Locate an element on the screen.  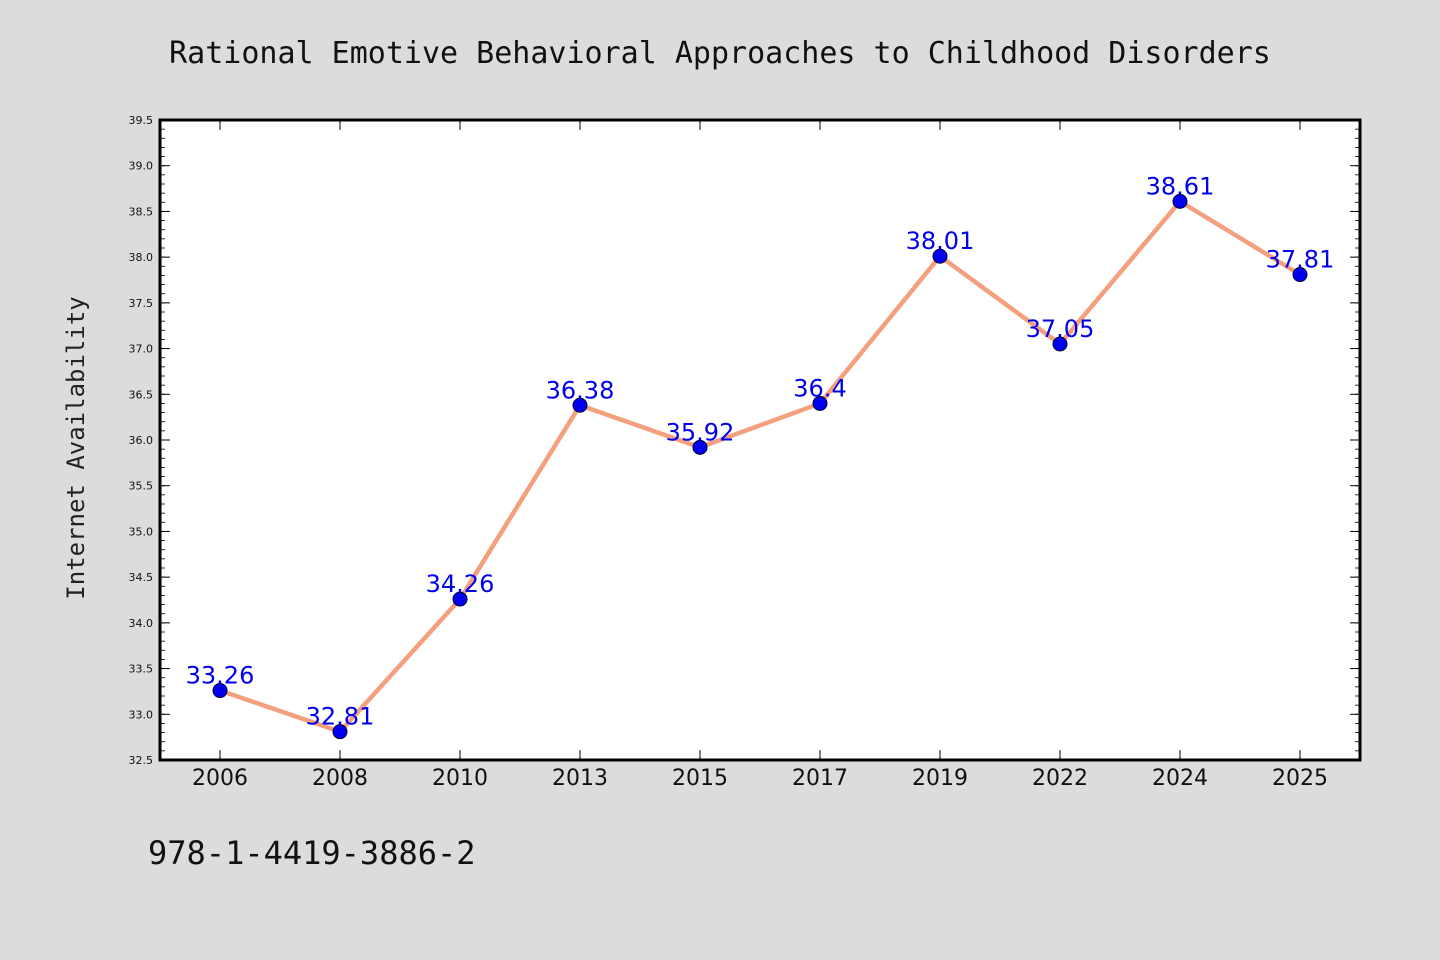
y-tick-label: 34.5 is located at coordinates (141, 577).